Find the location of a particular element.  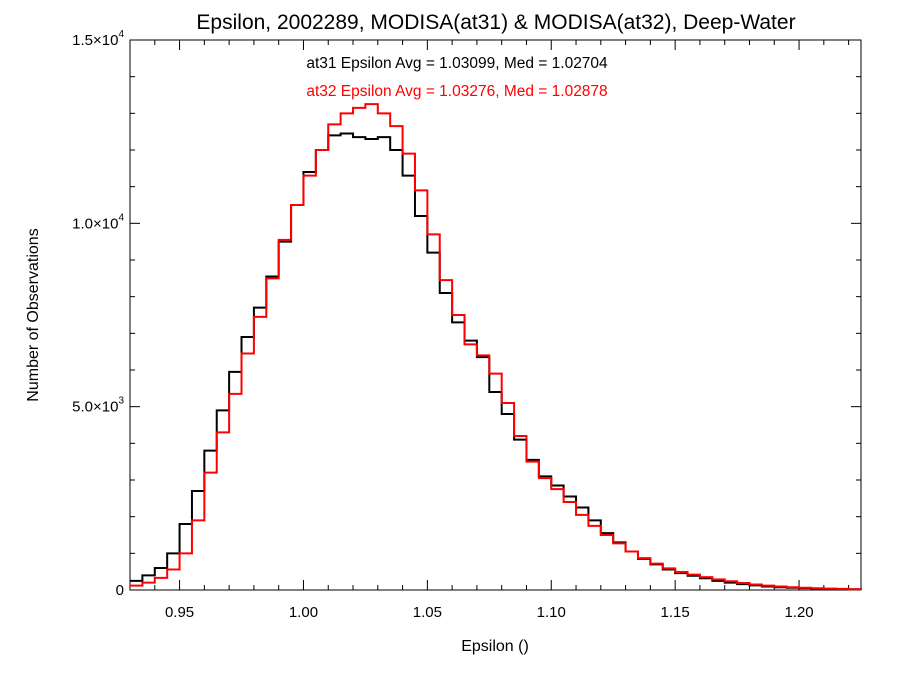

y-tick-label: 5.0×10³ is located at coordinates (98, 406).